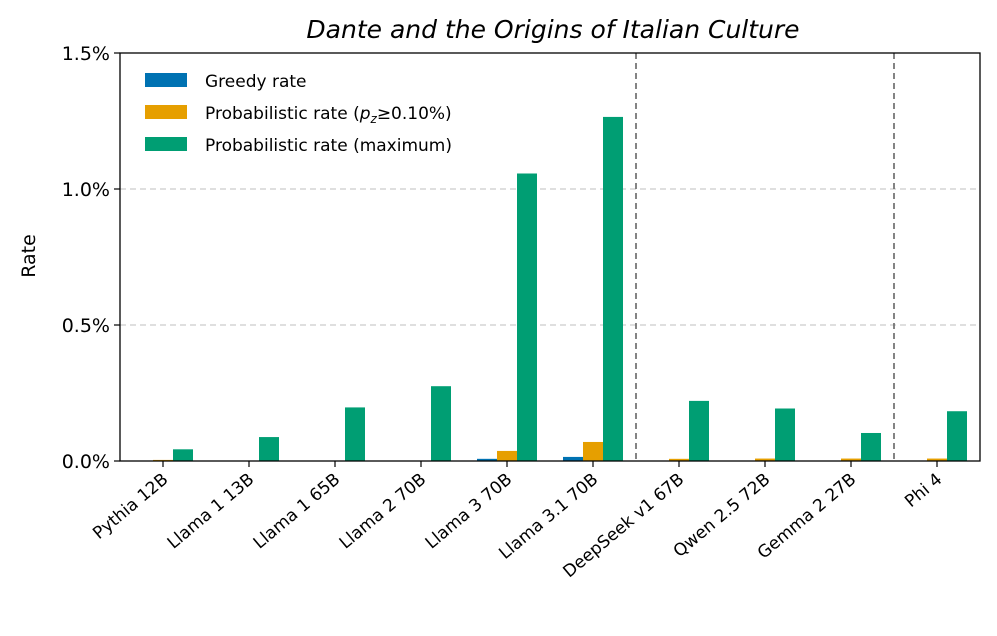 The image size is (997, 636). Describe the element at coordinates (86, 462) in the screenshot. I see `y-tick-label: 0.0%` at that location.